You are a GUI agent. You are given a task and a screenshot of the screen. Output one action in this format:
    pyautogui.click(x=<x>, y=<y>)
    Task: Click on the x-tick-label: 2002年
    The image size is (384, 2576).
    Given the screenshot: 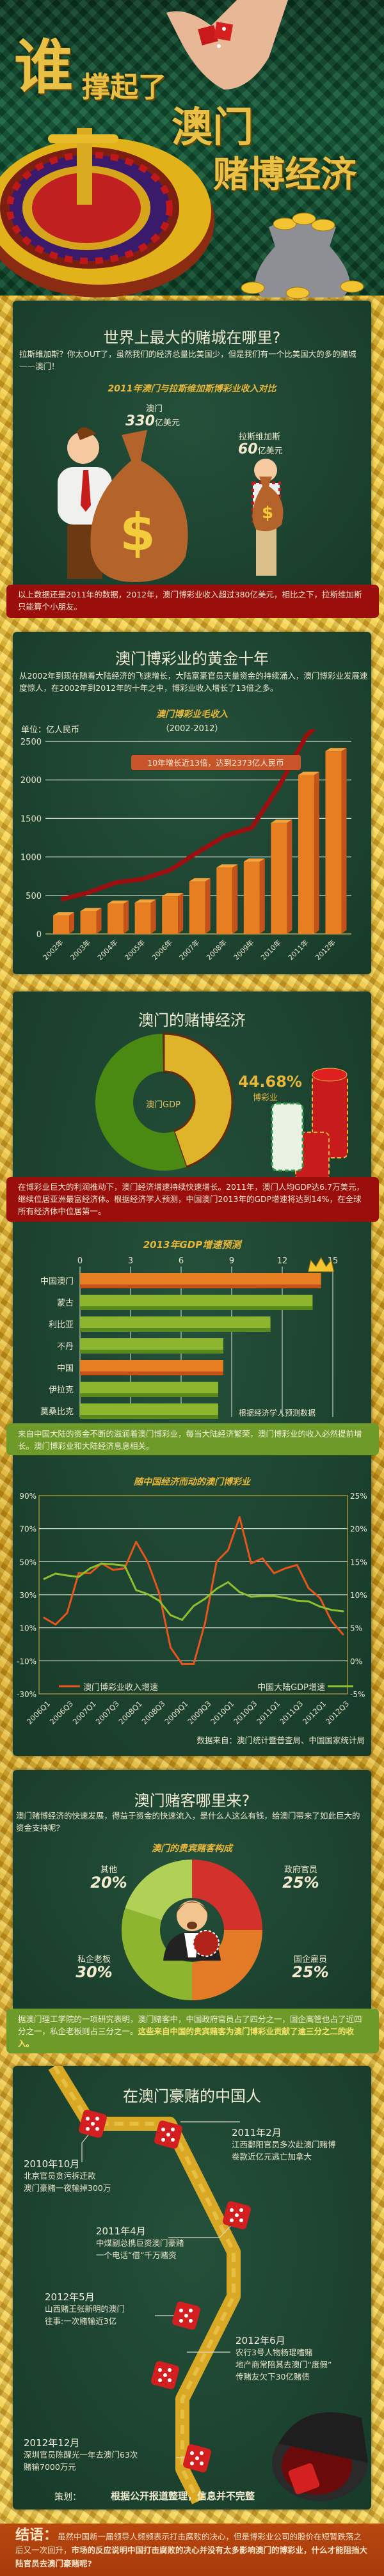 What is the action you would take?
    pyautogui.click(x=53, y=949)
    